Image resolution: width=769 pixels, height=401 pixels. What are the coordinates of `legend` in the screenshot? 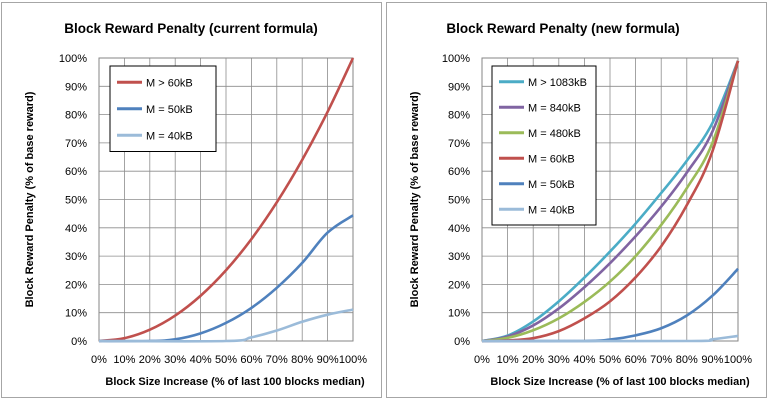 It's located at (544, 145).